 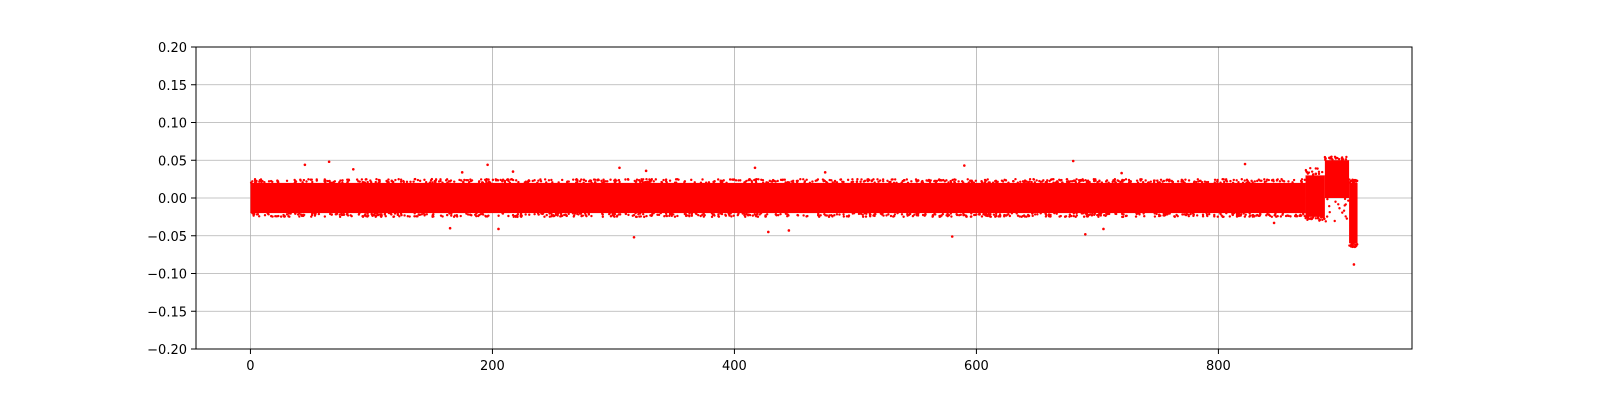 I want to click on data-band, so click(x=1315, y=196).